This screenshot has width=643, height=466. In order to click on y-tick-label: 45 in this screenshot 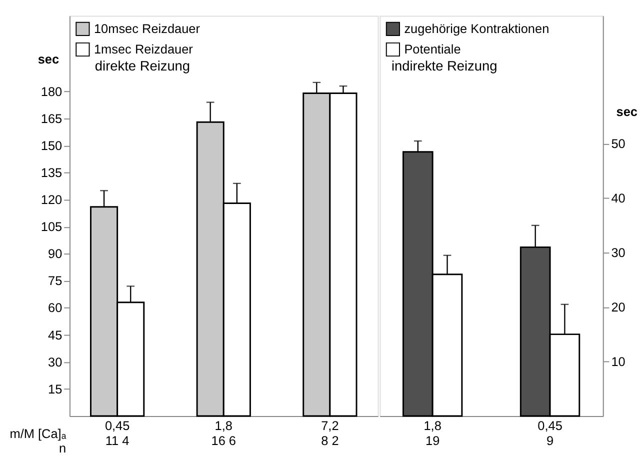, I will do `click(55, 334)`.